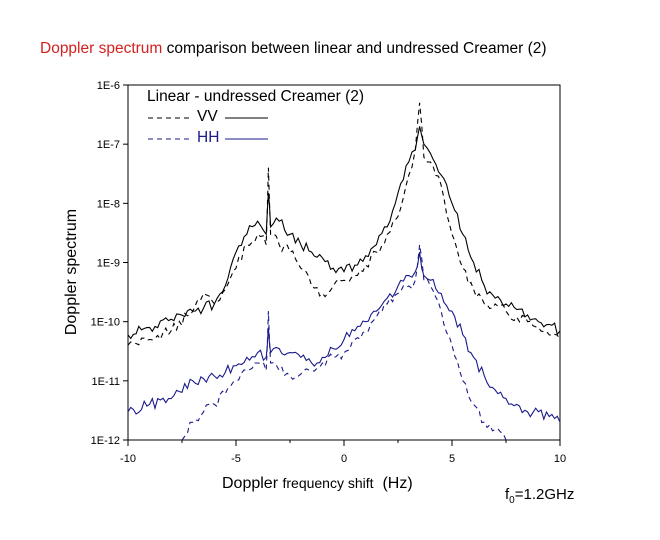  Describe the element at coordinates (105, 441) in the screenshot. I see `y-tick-label: 1E-12` at that location.